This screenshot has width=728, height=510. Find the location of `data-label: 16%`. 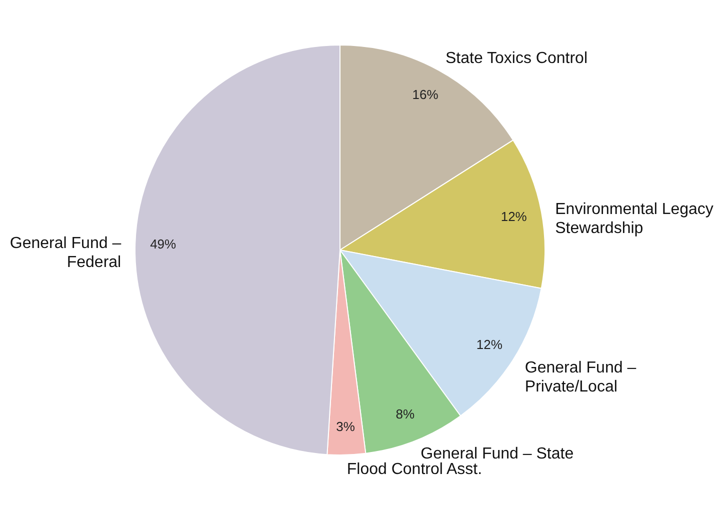

data-label: 16% is located at coordinates (425, 94).